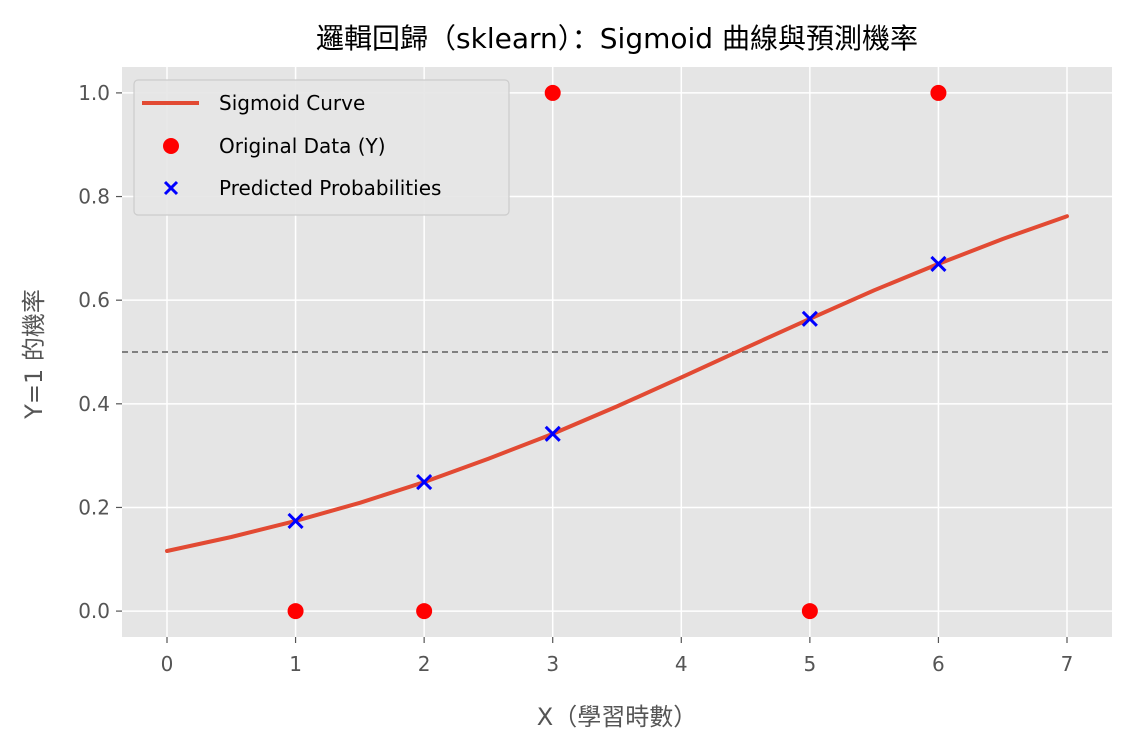  Describe the element at coordinates (94, 300) in the screenshot. I see `y-tick-label: 0.6` at that location.